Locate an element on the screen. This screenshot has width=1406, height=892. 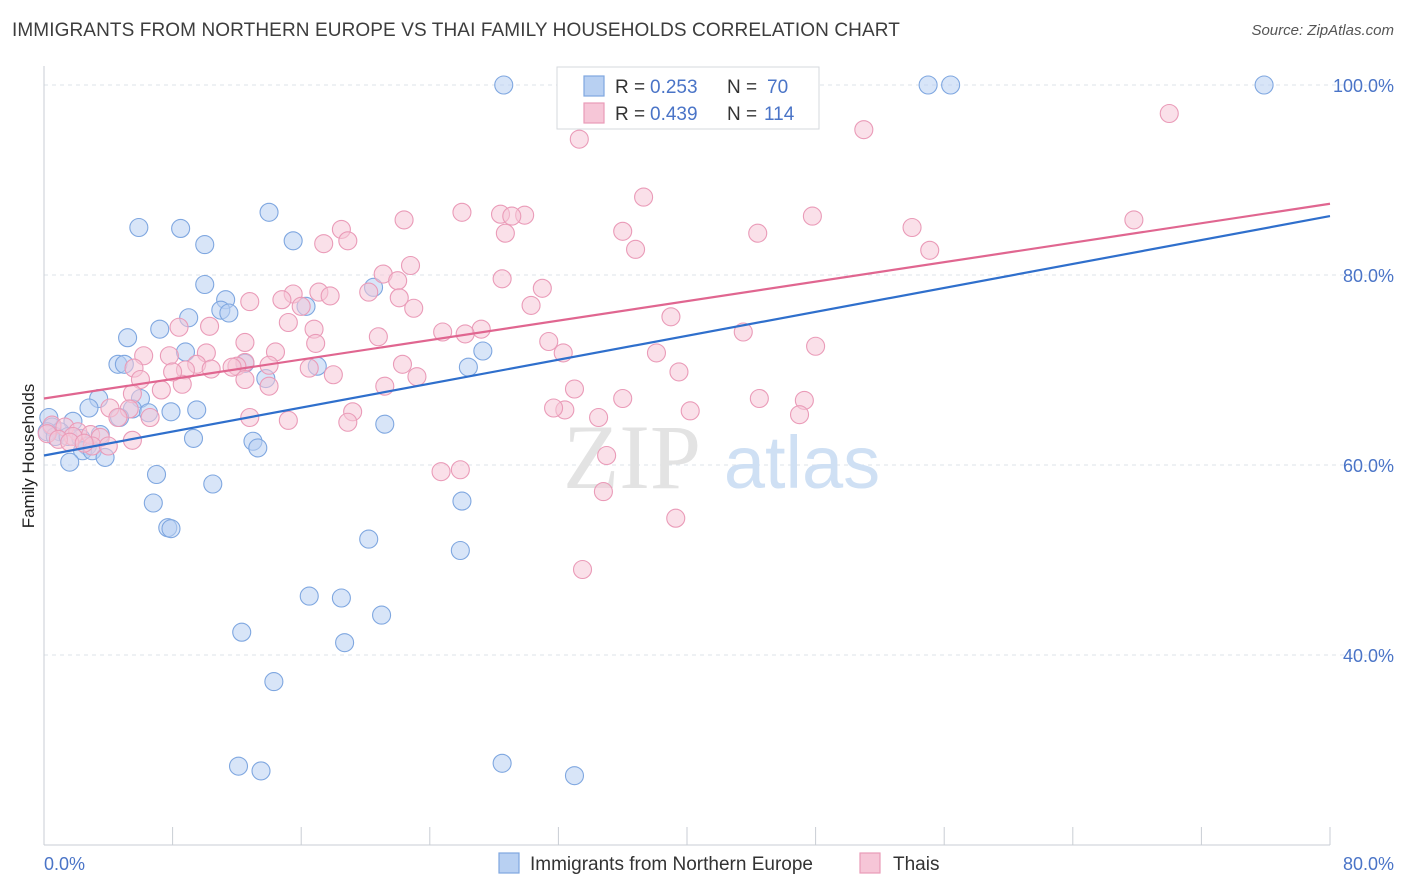
y-axis-title: Family Households is located at coordinates (28, 456).